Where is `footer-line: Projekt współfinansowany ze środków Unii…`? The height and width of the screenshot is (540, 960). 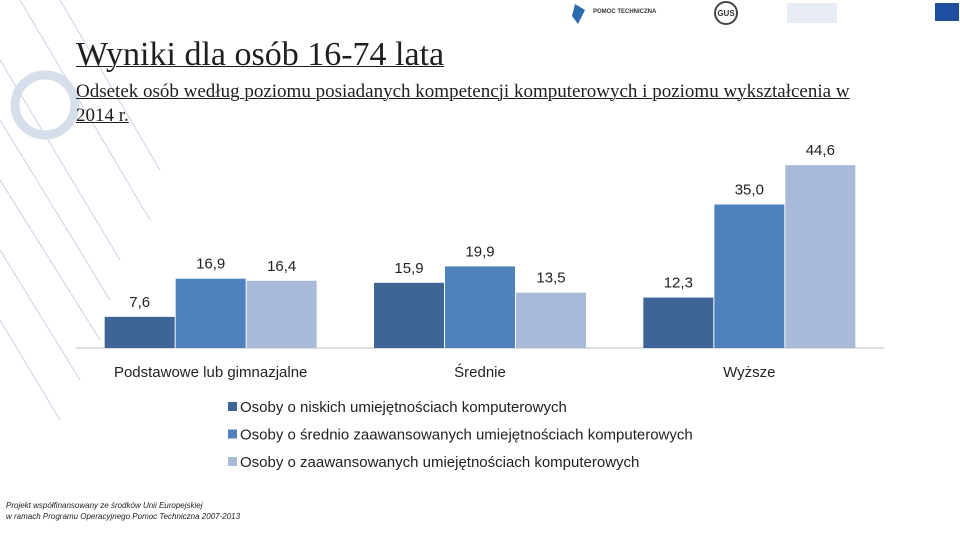 footer-line: Projekt współfinansowany ze środków Unii… is located at coordinates (104, 505).